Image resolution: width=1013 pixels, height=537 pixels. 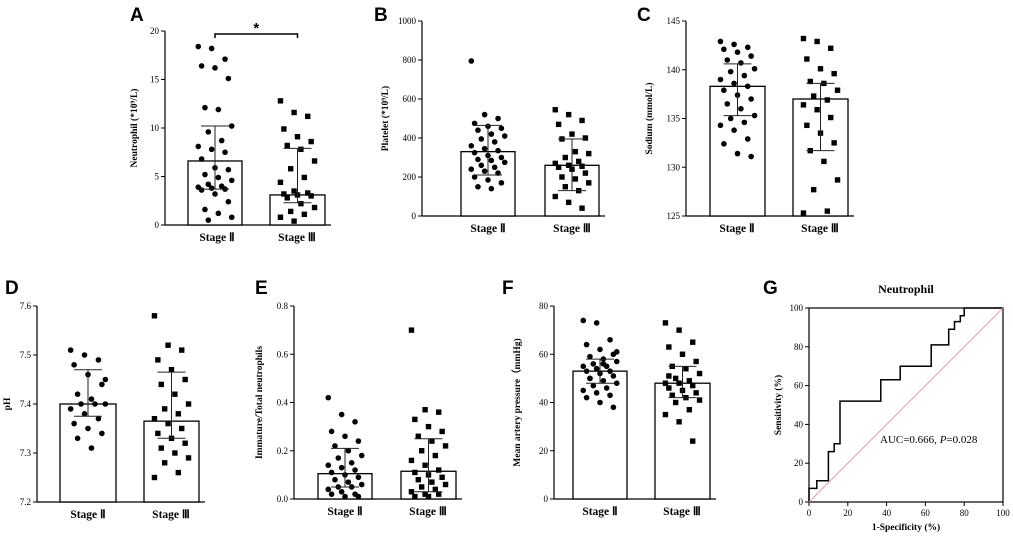 I want to click on y-tick-label: 0.8, so click(x=283, y=306).